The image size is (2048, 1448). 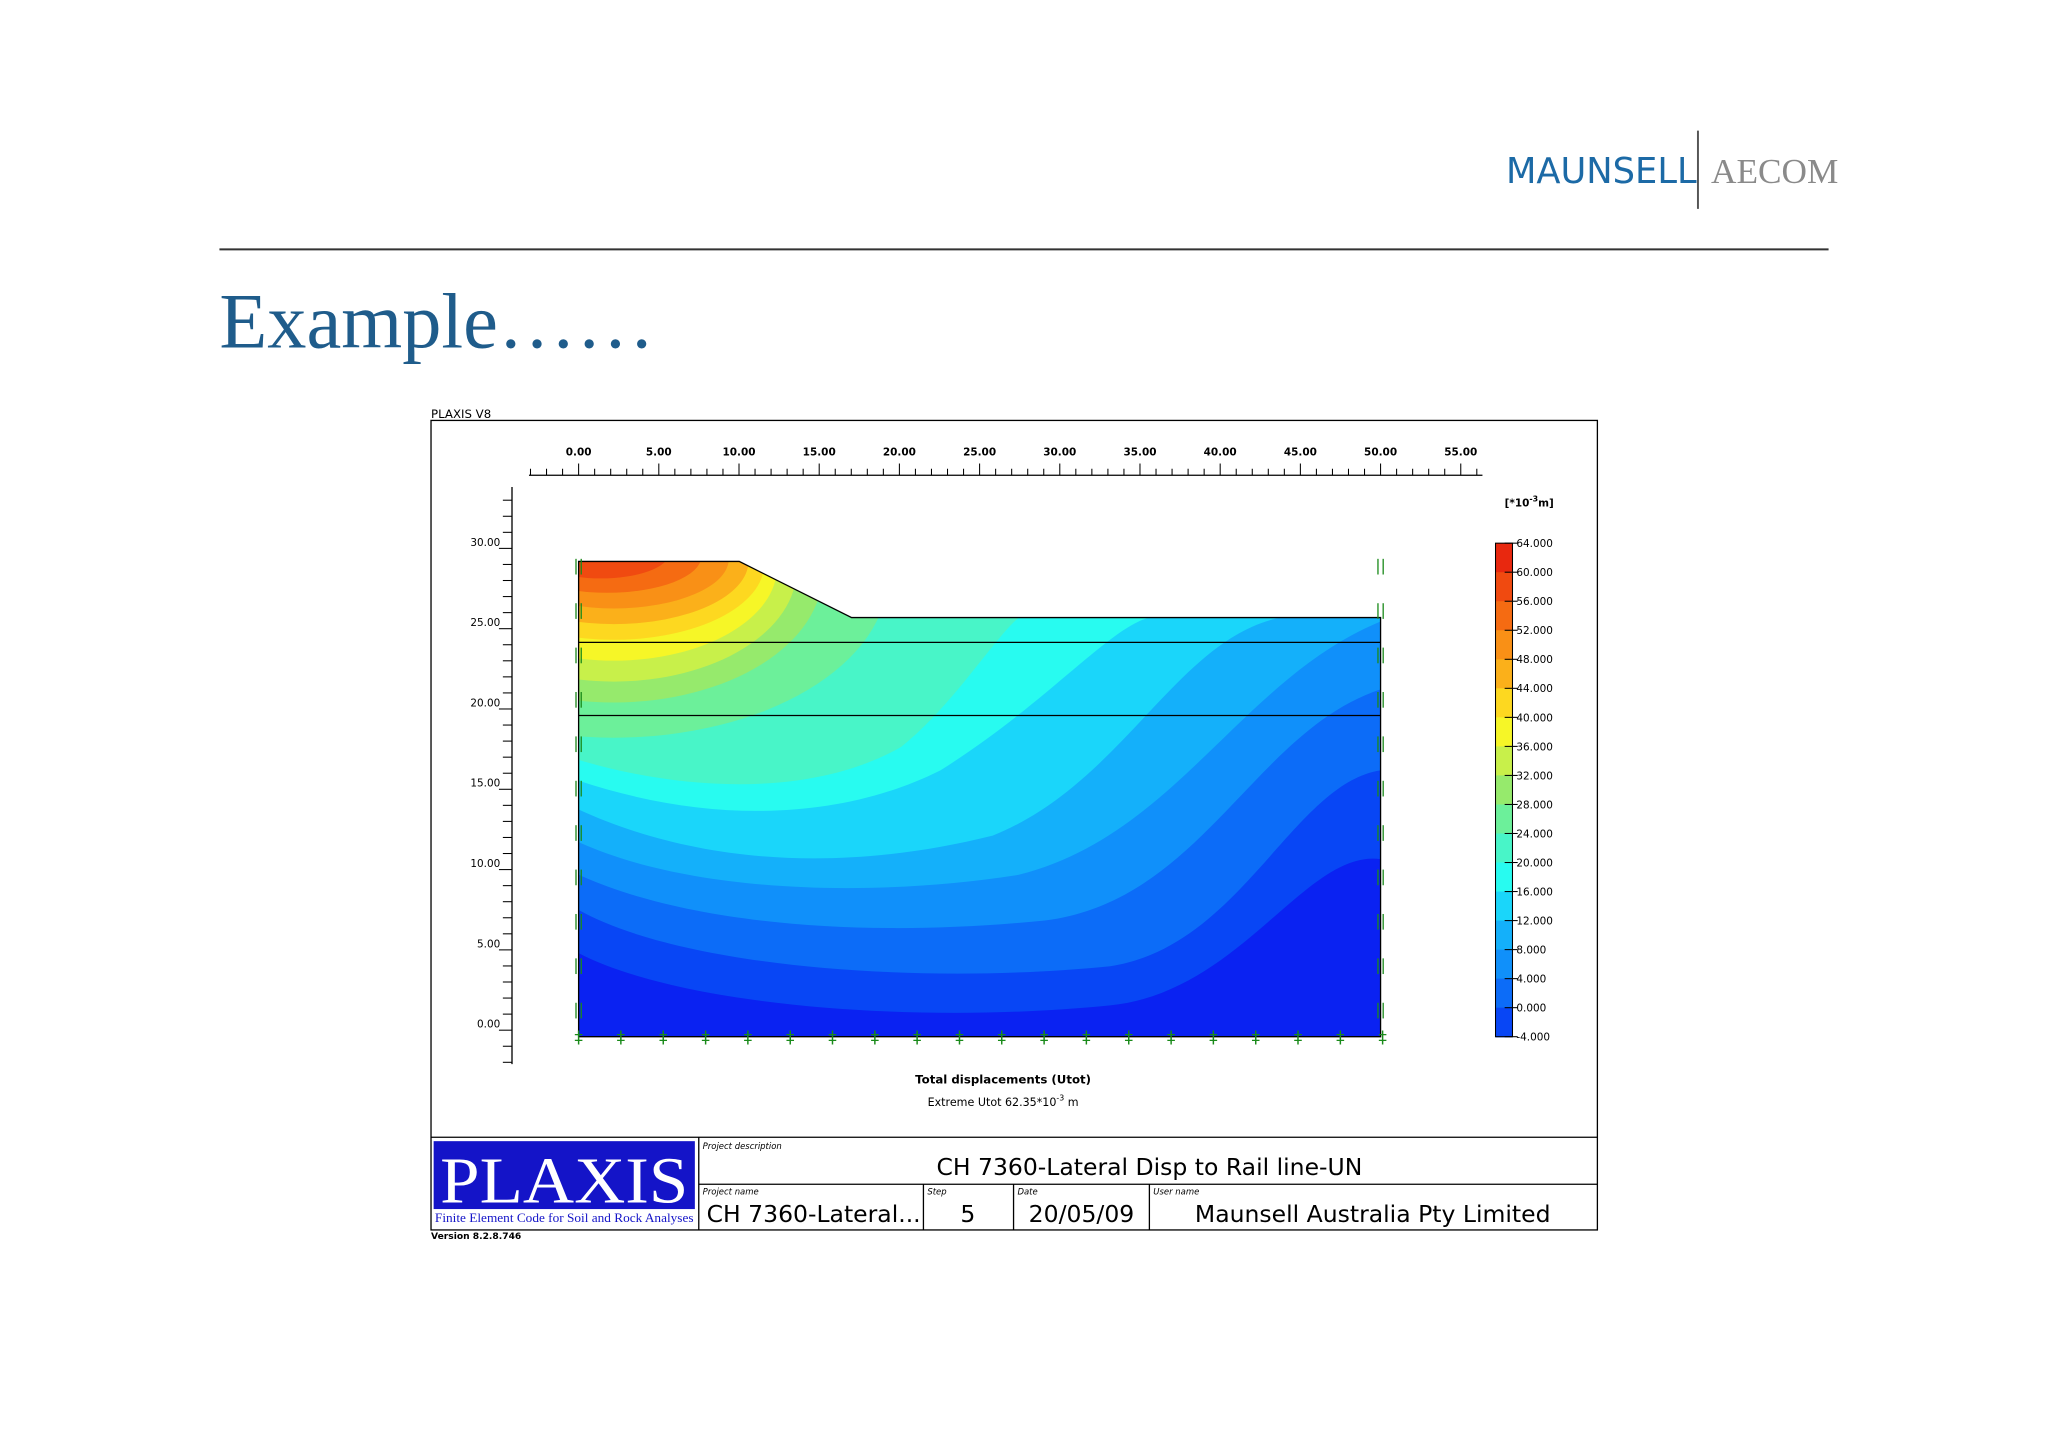 I want to click on fixities: ‡ ‡ ‡ ‡ ‡ ‡ ‡ ‡ ‡ ‡ ‡ ‡ ‡ ‡ ‡ ‡ ‡ ‡ ‡ ‡, so click(x=980, y=803).